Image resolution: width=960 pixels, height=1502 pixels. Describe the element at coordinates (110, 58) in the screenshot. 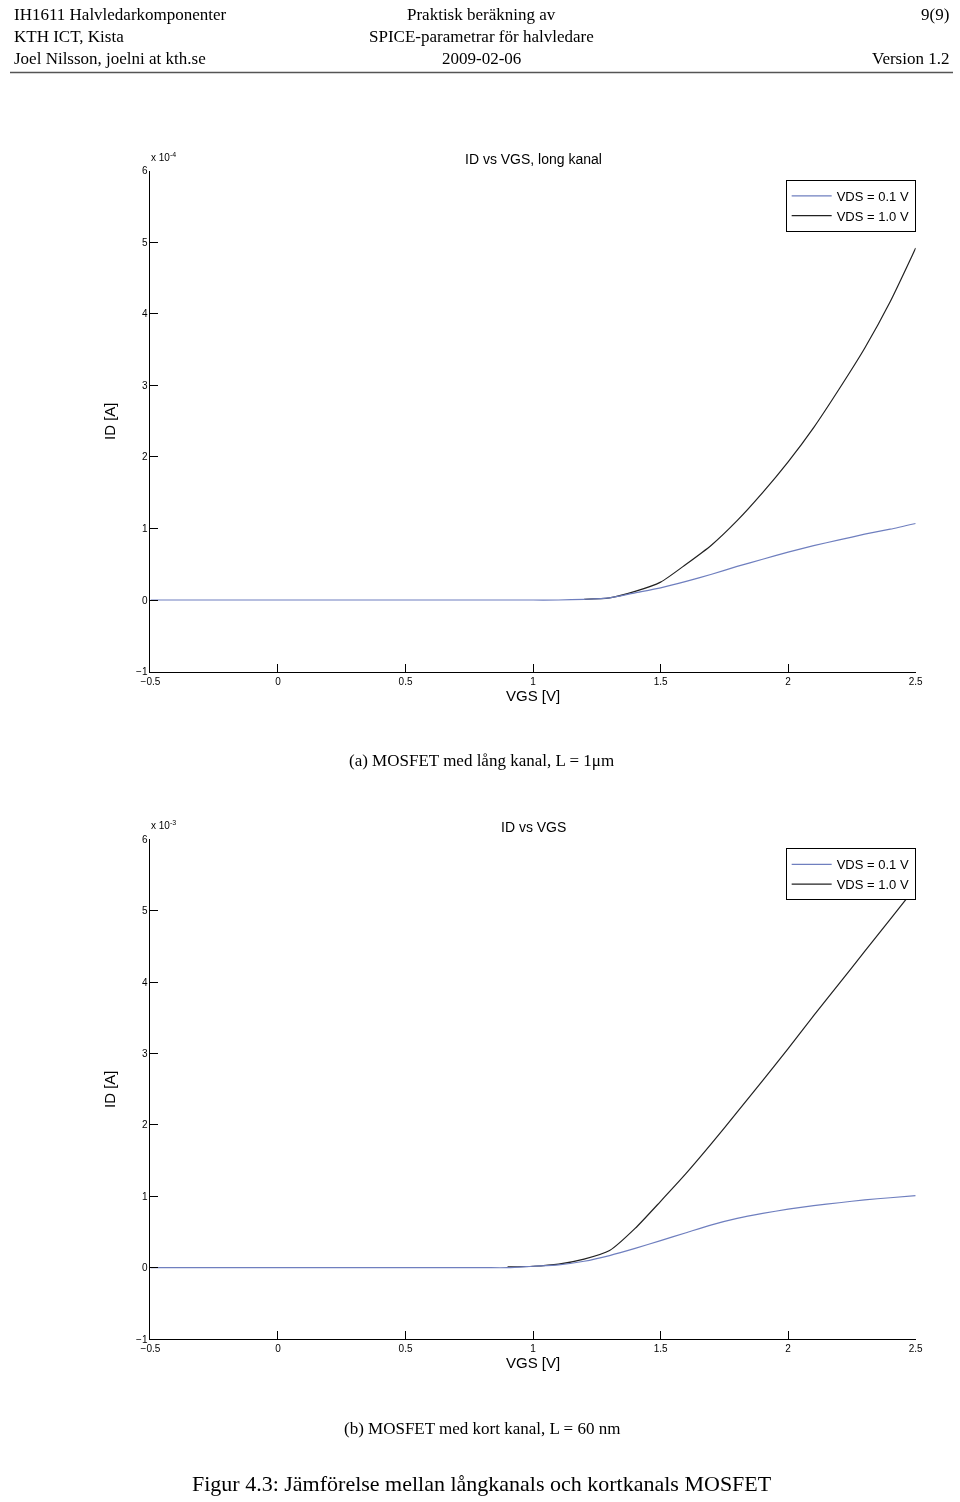

I see `text: Joel Nilsson, joelni at kth.se` at that location.